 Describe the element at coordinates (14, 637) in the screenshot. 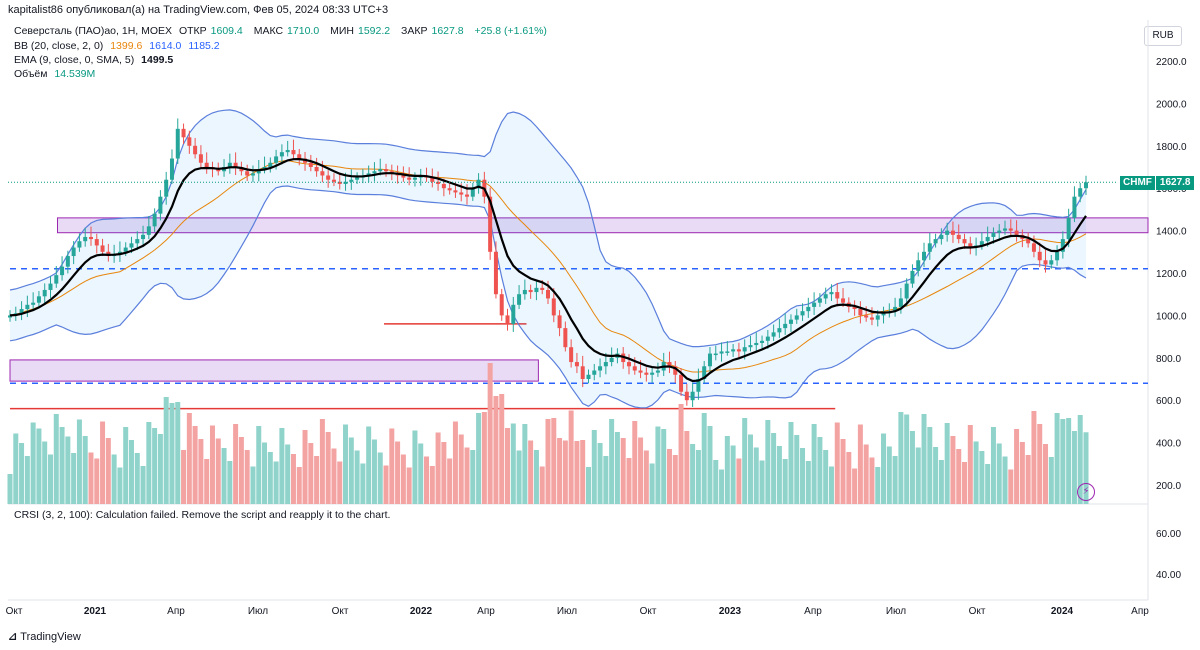

I see `tradingview-icon: ⊿` at that location.